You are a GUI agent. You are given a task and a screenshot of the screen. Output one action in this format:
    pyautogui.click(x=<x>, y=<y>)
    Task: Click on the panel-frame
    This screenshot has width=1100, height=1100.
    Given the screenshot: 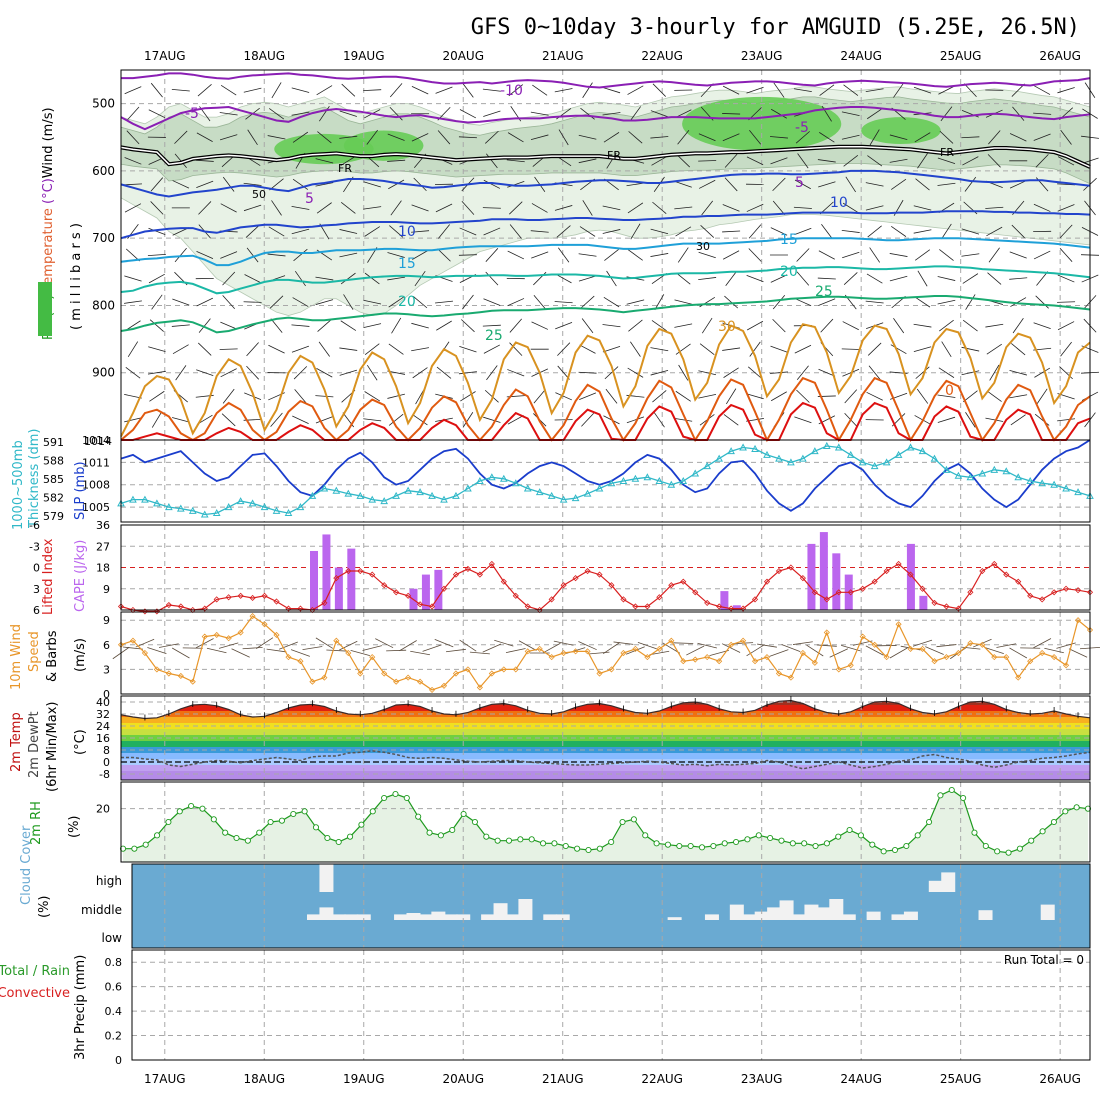 What is the action you would take?
    pyautogui.click(x=611, y=1005)
    